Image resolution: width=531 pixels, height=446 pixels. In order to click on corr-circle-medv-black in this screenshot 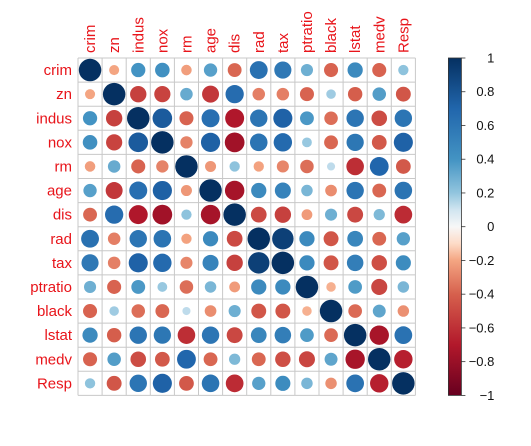, I will do `click(331, 359)`.